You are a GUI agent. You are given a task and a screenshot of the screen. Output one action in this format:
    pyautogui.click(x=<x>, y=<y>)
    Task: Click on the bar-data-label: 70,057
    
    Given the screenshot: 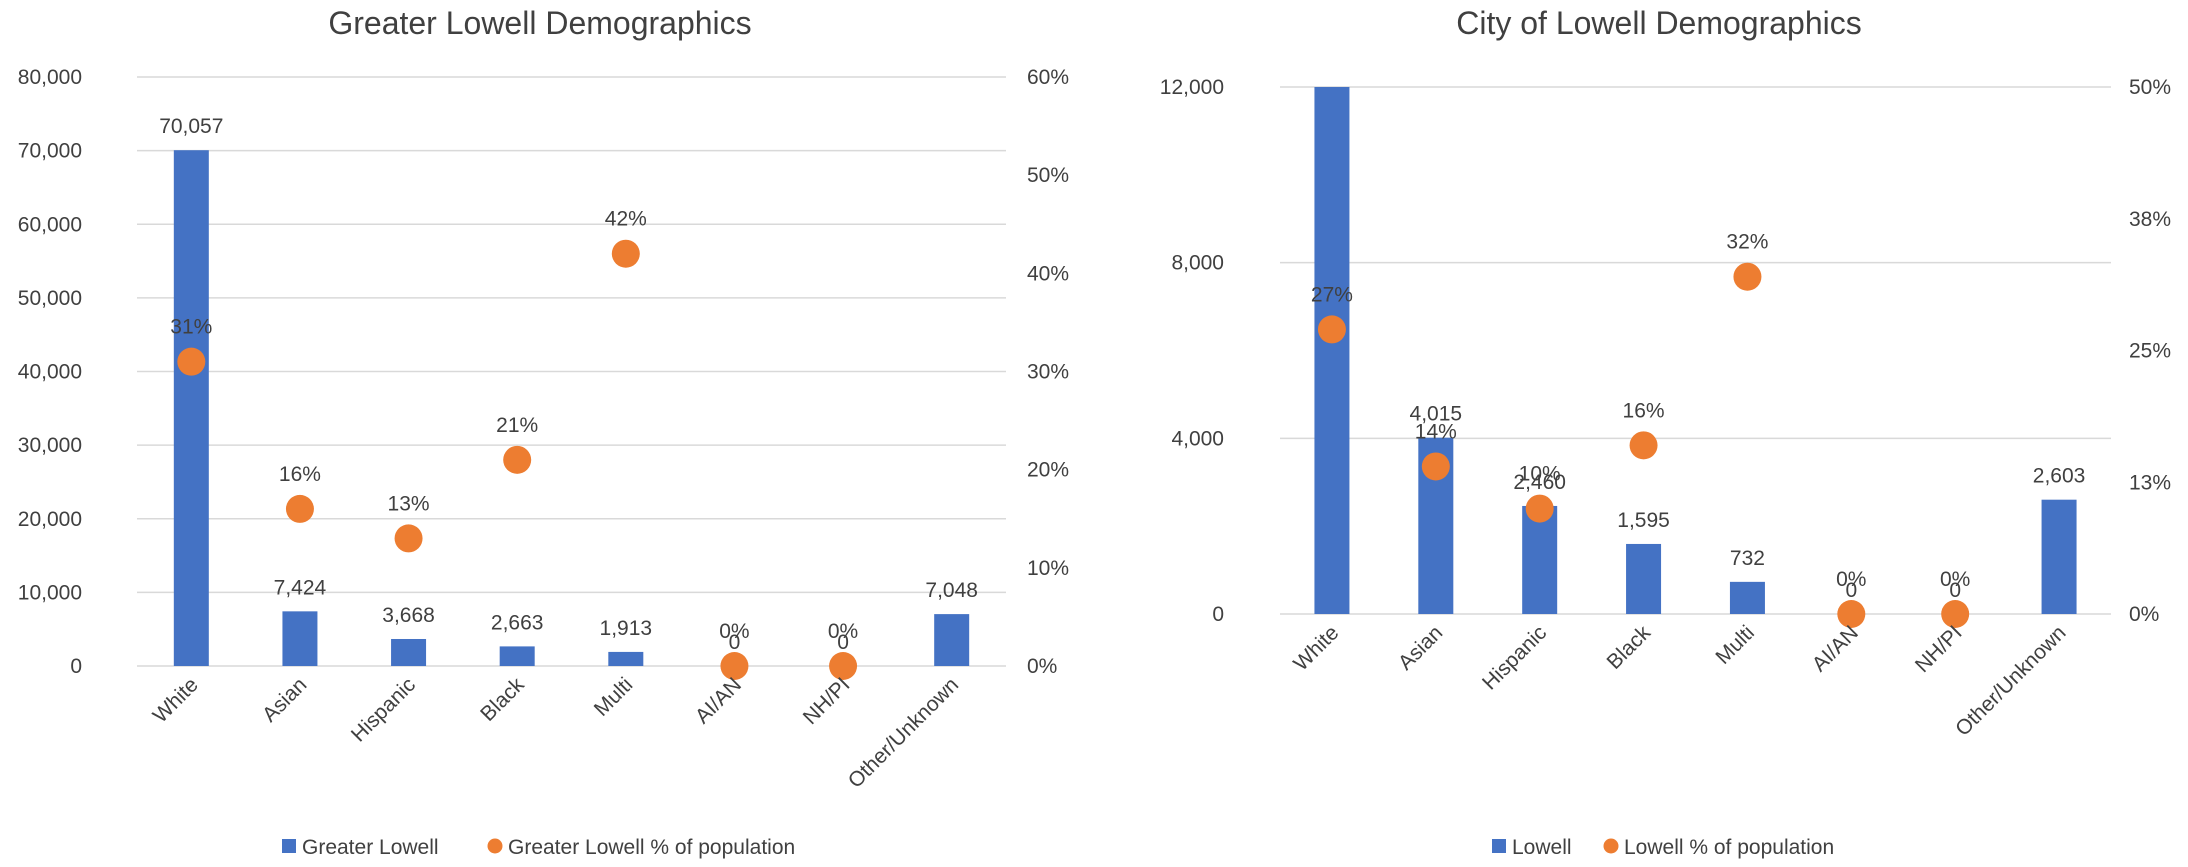 What is the action you would take?
    pyautogui.click(x=191, y=126)
    